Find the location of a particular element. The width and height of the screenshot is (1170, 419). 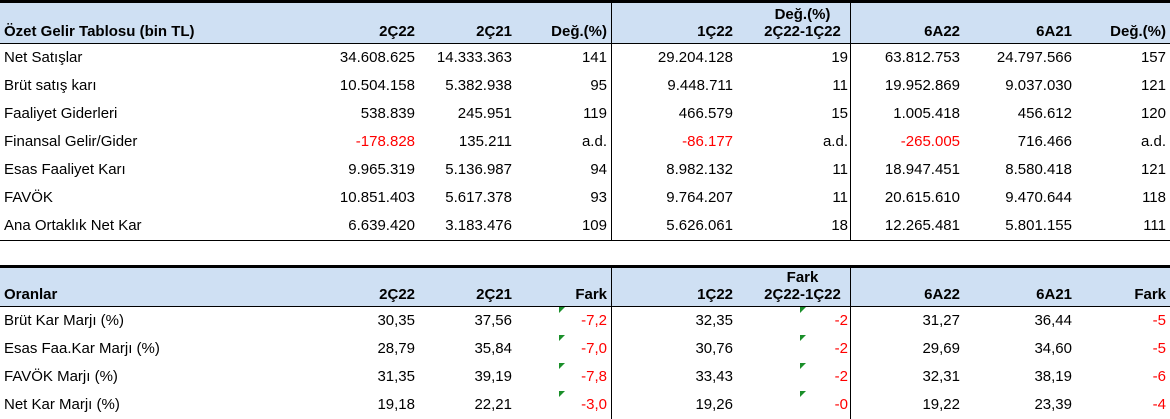

table-cell: 19.952.869 is located at coordinates (922, 85).